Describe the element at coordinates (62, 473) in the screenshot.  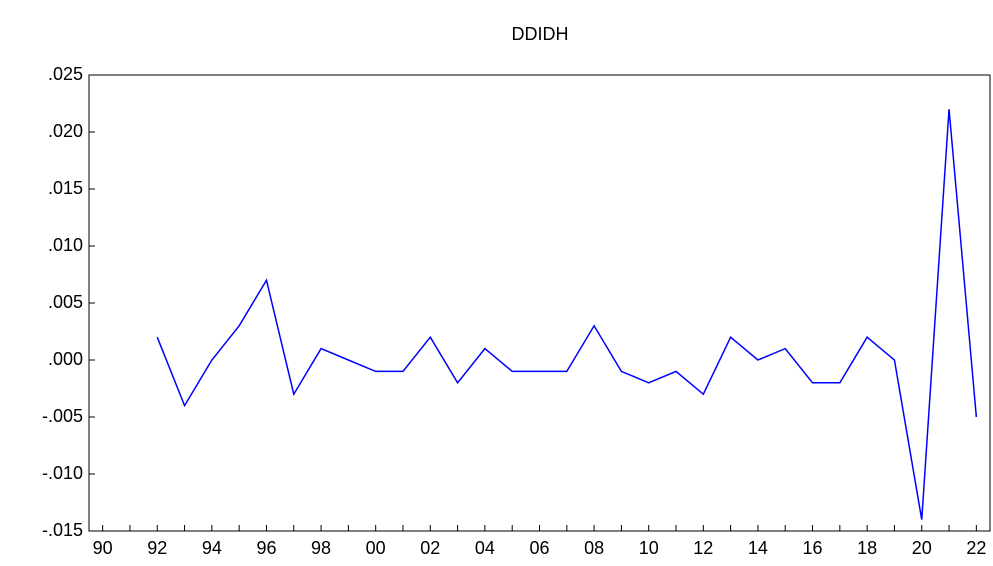
I see `y-tick-label: -.010` at that location.